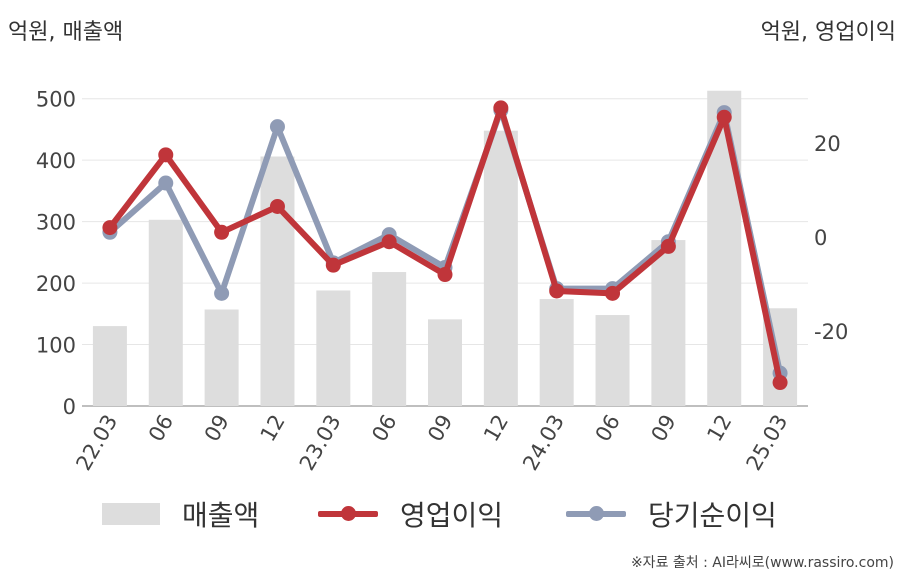  Describe the element at coordinates (827, 144) in the screenshot. I see `right-tick-label: 20` at that location.